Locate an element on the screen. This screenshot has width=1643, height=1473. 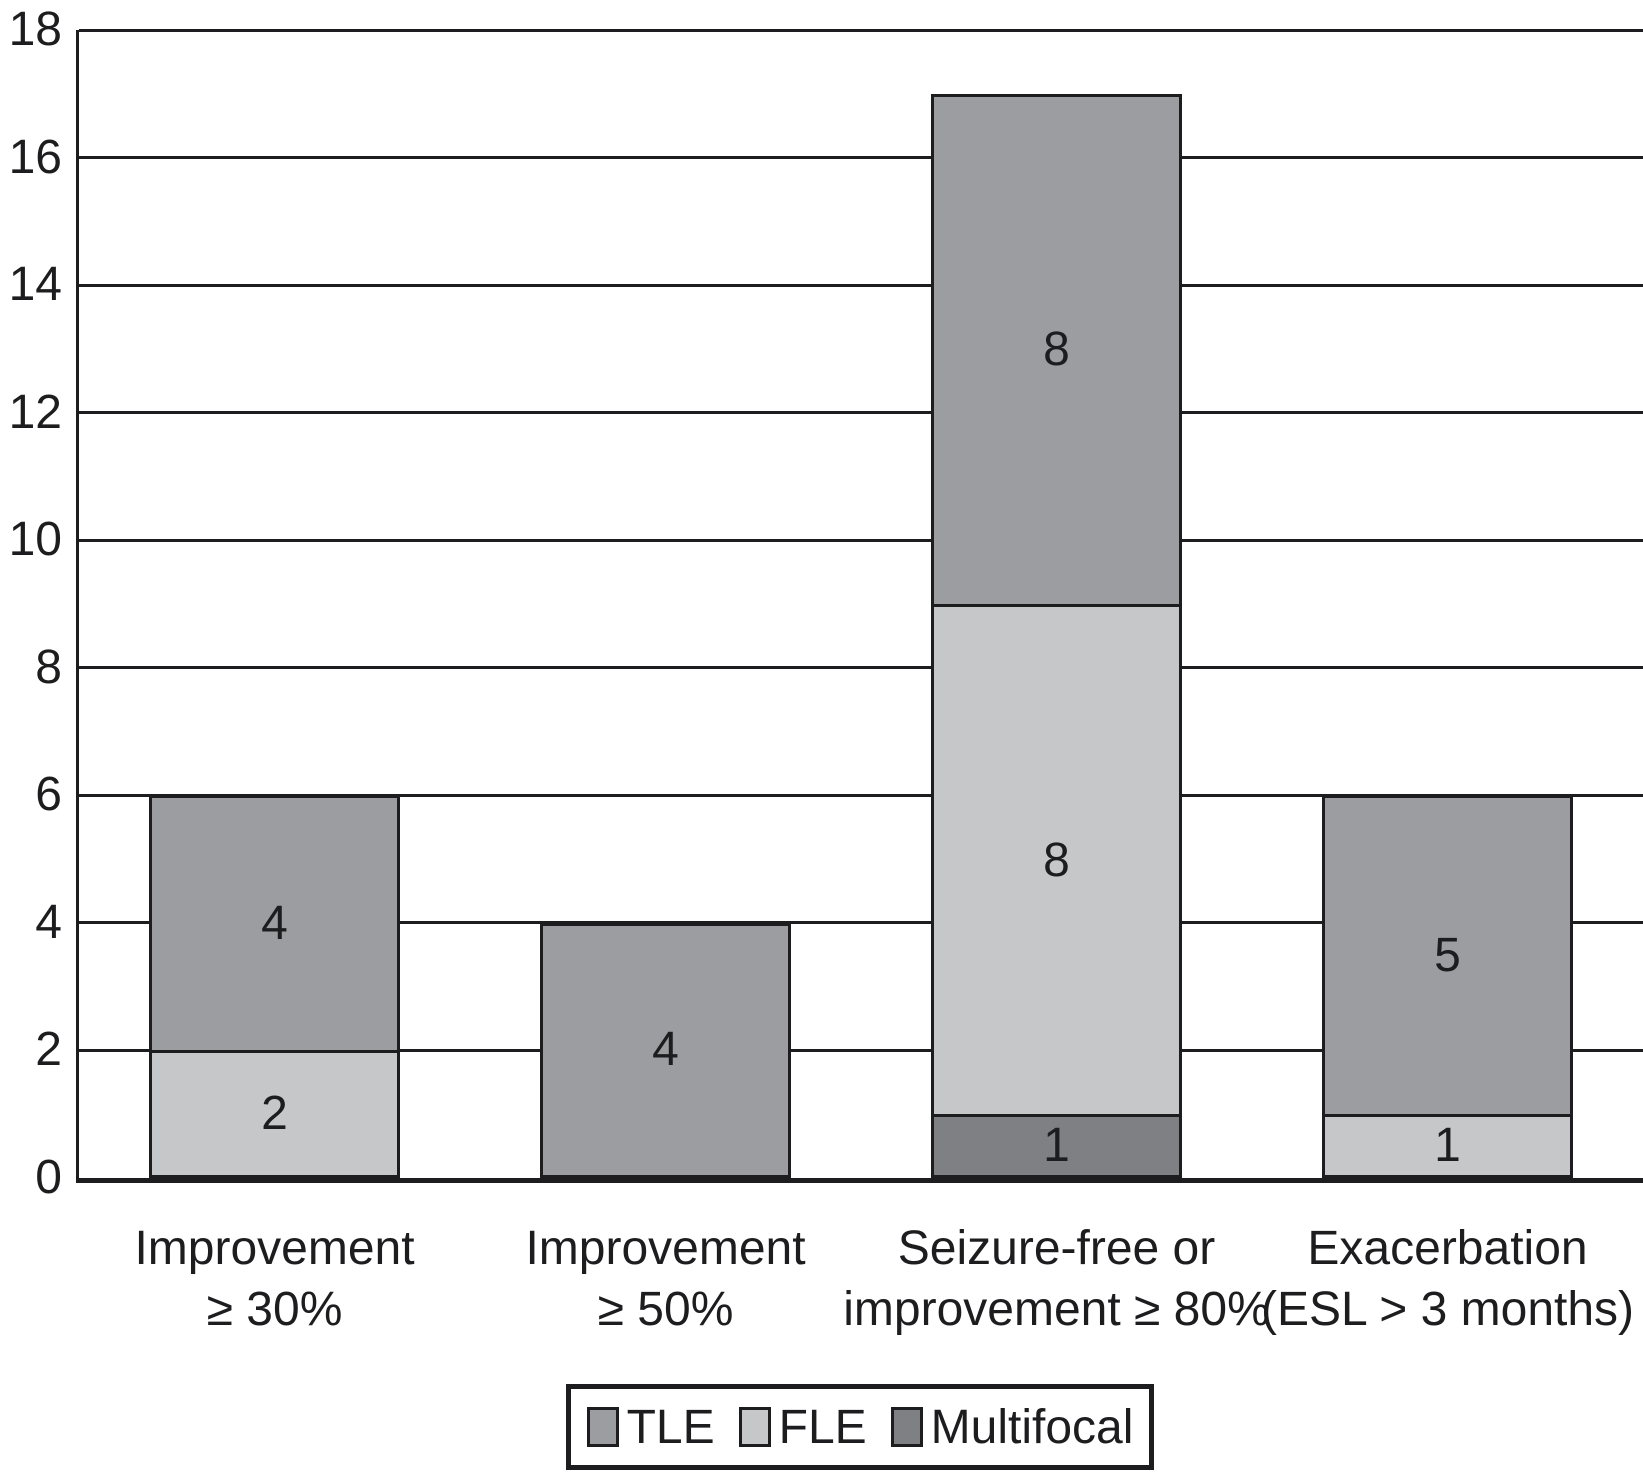
y-tick-label-4: 4 is located at coordinates (48, 922).